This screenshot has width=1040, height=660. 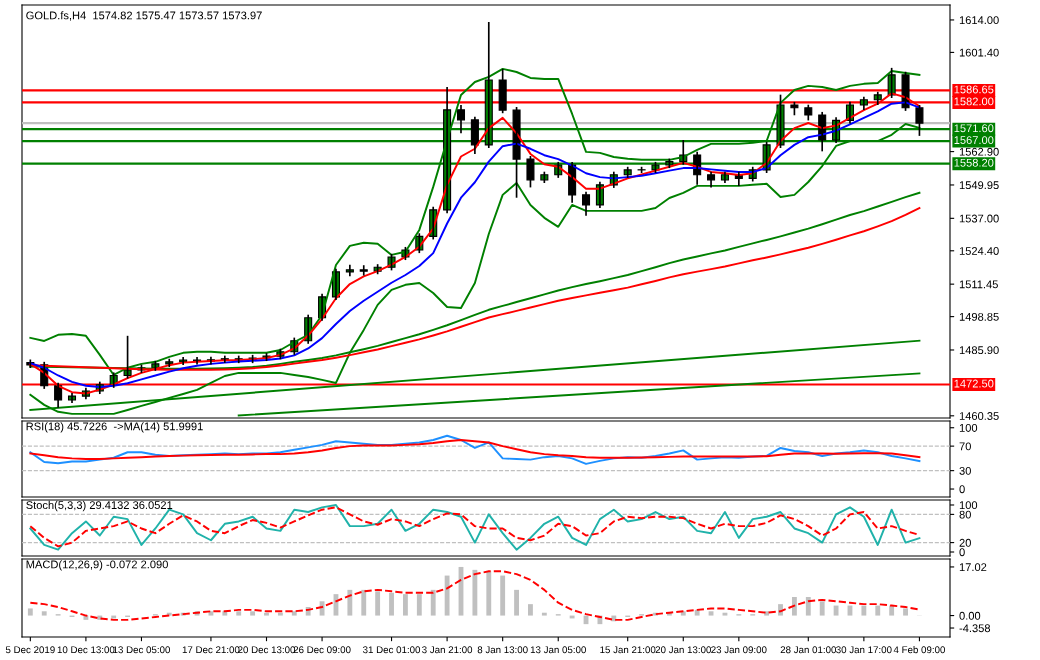 What do you see at coordinates (979, 151) in the screenshot?
I see `y-tick-label: 1562.90` at bounding box center [979, 151].